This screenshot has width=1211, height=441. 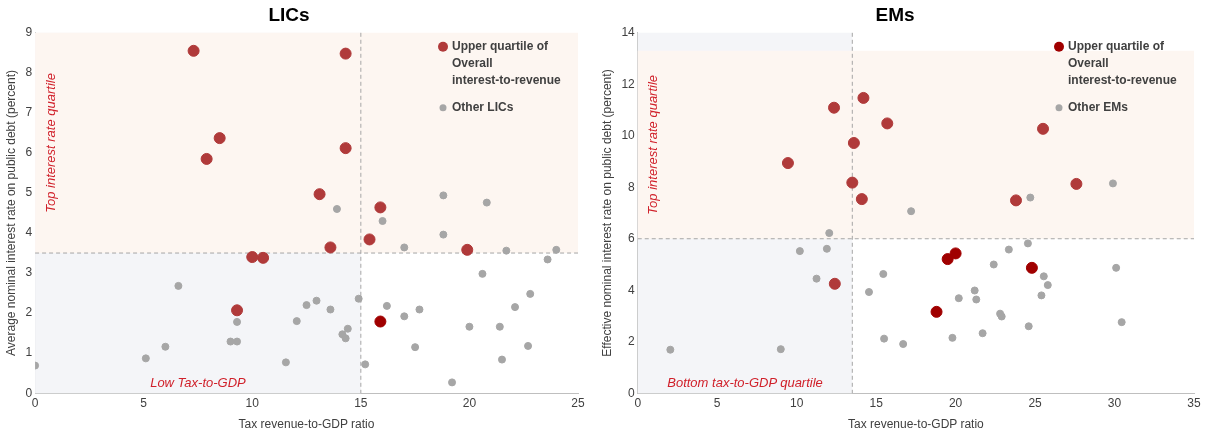 I want to click on y-tick-label: 7, so click(x=29, y=112).